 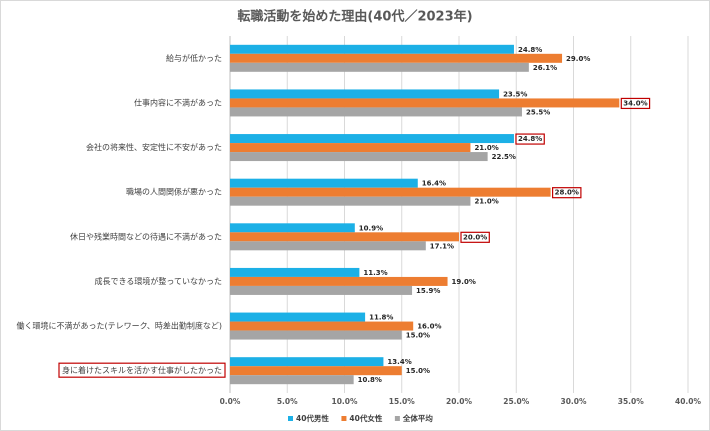 What do you see at coordinates (344, 401) in the screenshot?
I see `x-tick-label: 10.0%` at bounding box center [344, 401].